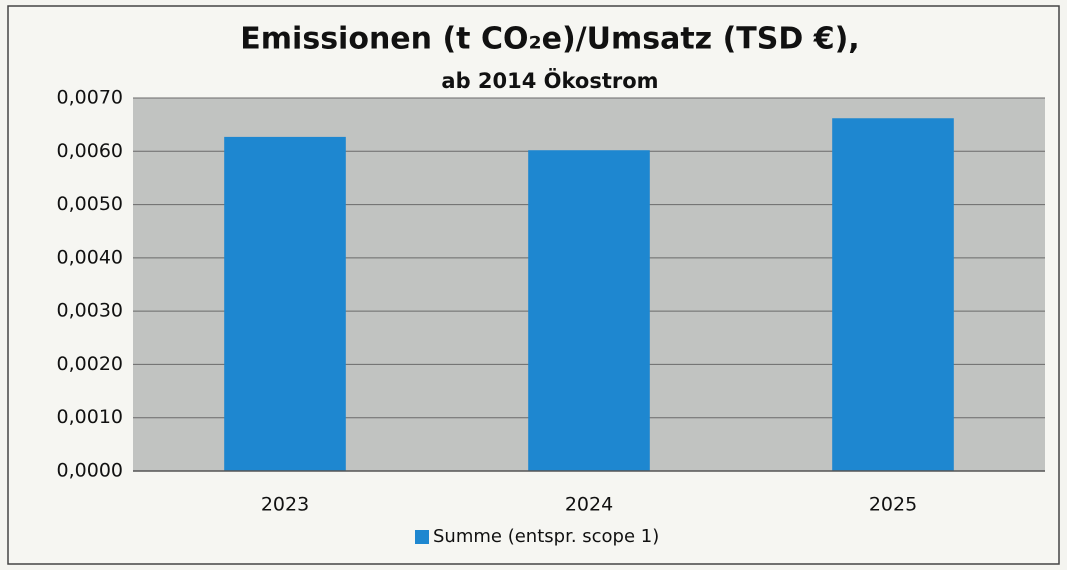 This screenshot has height=570, width=1067. What do you see at coordinates (90, 364) in the screenshot?
I see `y-tick-label: 0,0020` at bounding box center [90, 364].